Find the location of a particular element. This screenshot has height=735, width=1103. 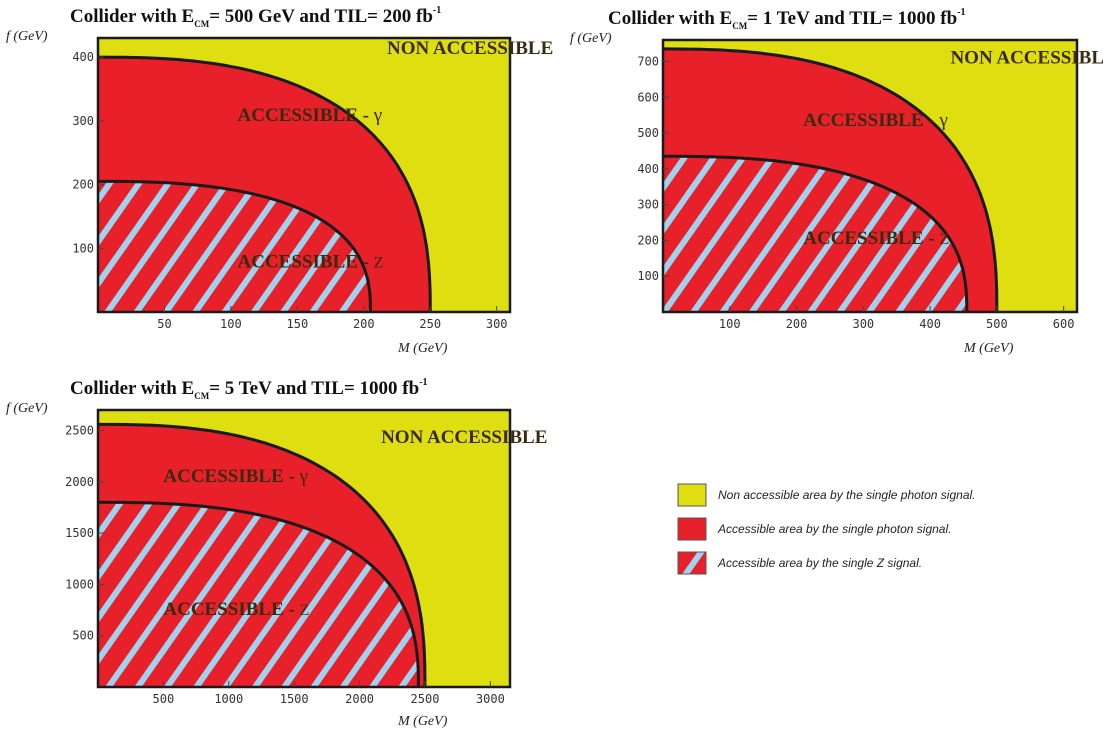

x-tick-label: 50 is located at coordinates (164, 324).